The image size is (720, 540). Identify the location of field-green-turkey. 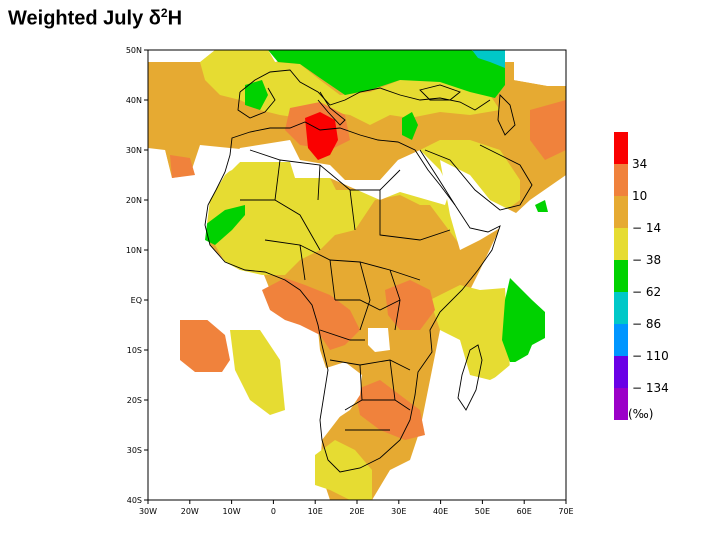
(410, 126).